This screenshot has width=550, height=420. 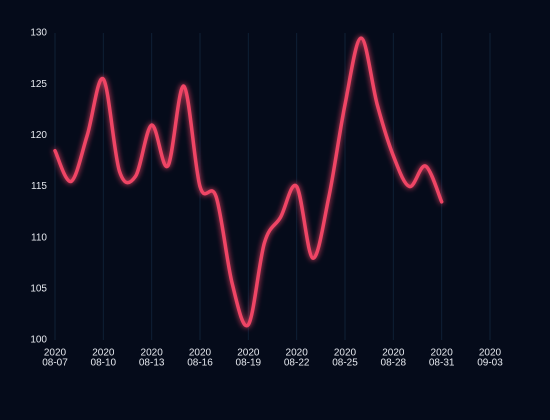 I want to click on y-tick-label: 120, so click(x=38, y=135).